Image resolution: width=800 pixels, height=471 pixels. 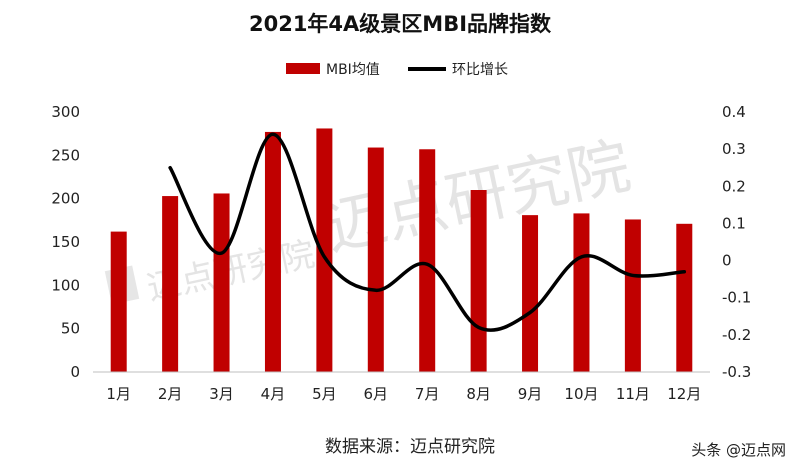 I want to click on x-tick-label: 10月, so click(x=581, y=394).